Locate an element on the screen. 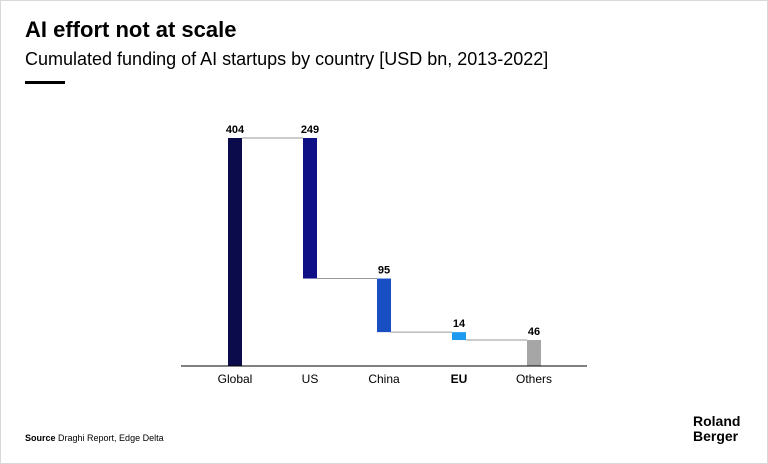  category-label-us: US is located at coordinates (310, 379).